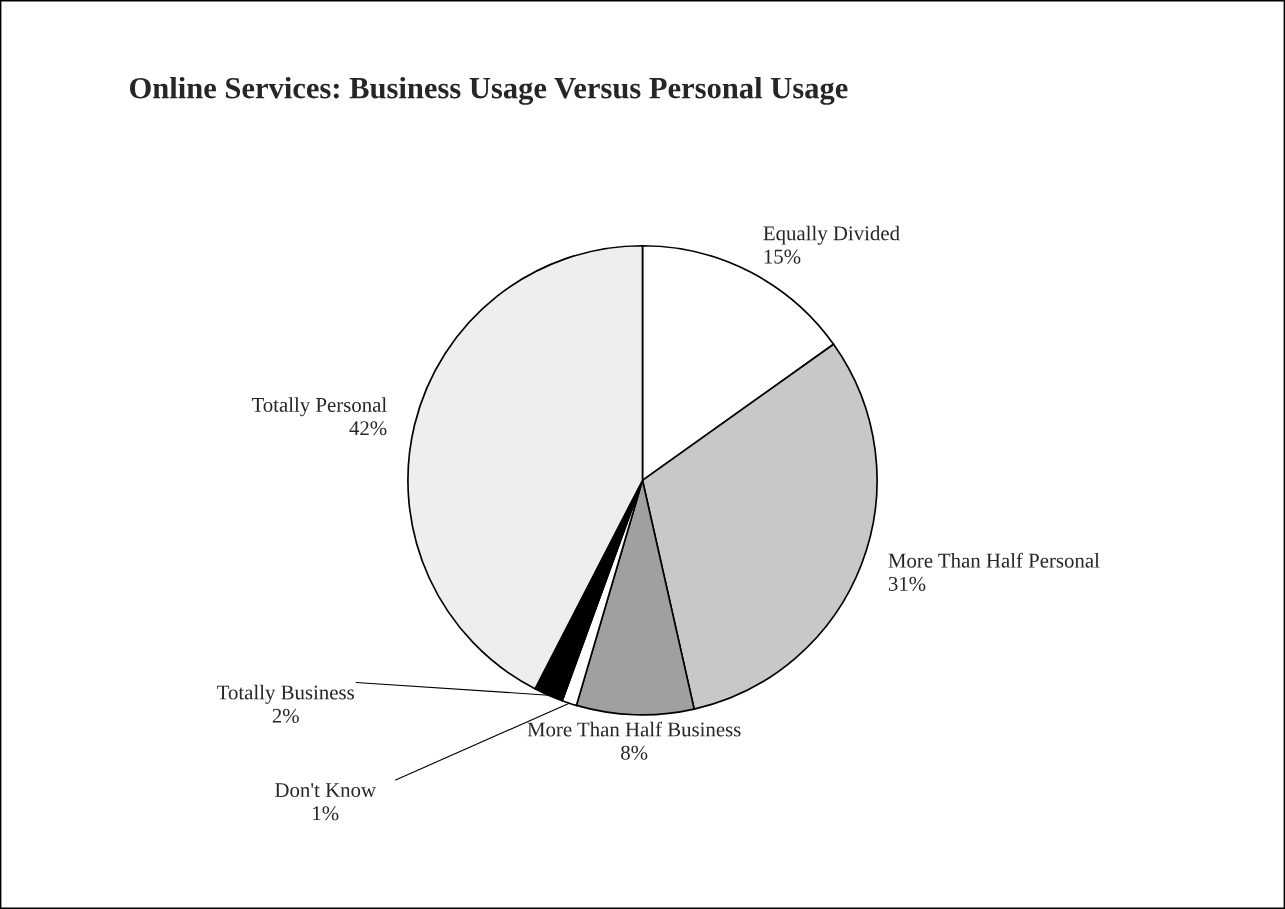  What do you see at coordinates (285, 715) in the screenshot?
I see `data-label: 2%` at bounding box center [285, 715].